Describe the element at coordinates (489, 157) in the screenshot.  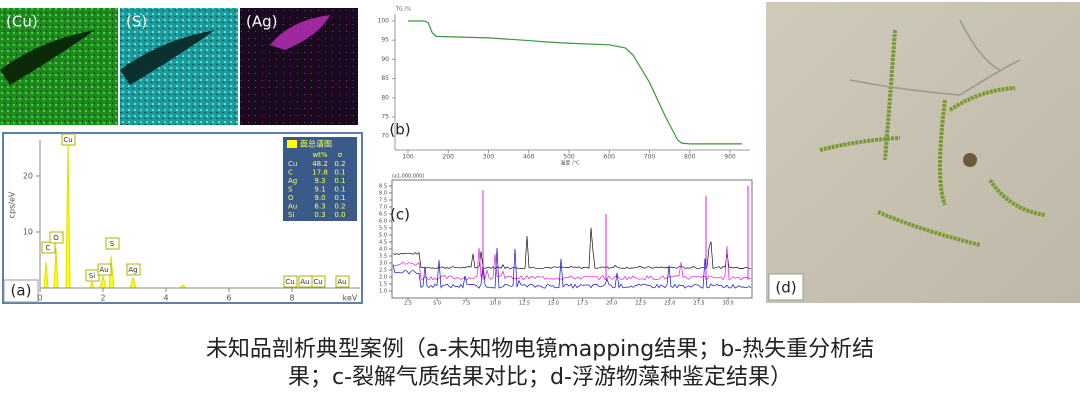
I see `x-tick-label: 300` at that location.